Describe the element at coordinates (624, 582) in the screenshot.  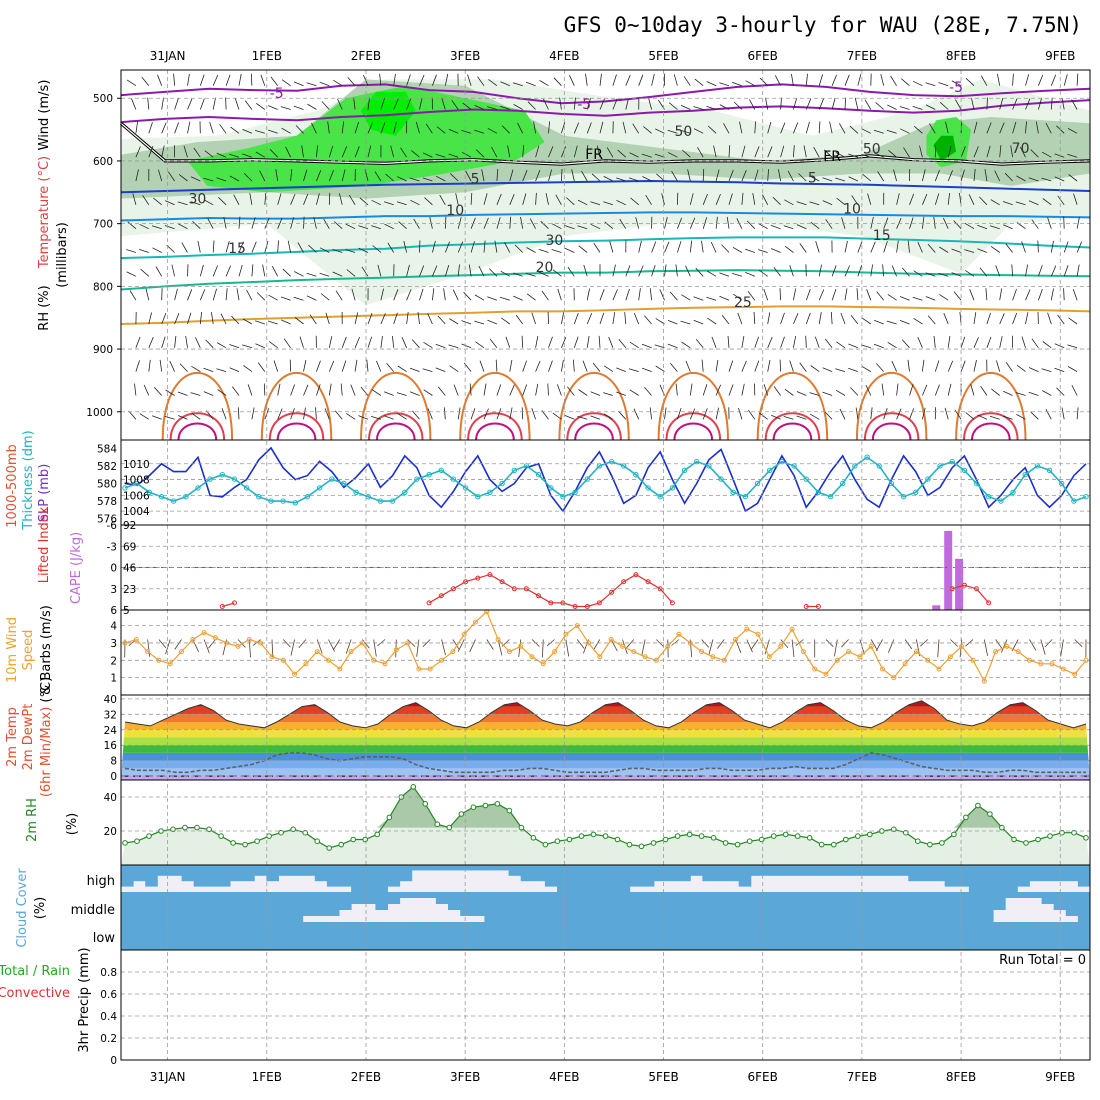
I see `lifted-index-marker` at that location.